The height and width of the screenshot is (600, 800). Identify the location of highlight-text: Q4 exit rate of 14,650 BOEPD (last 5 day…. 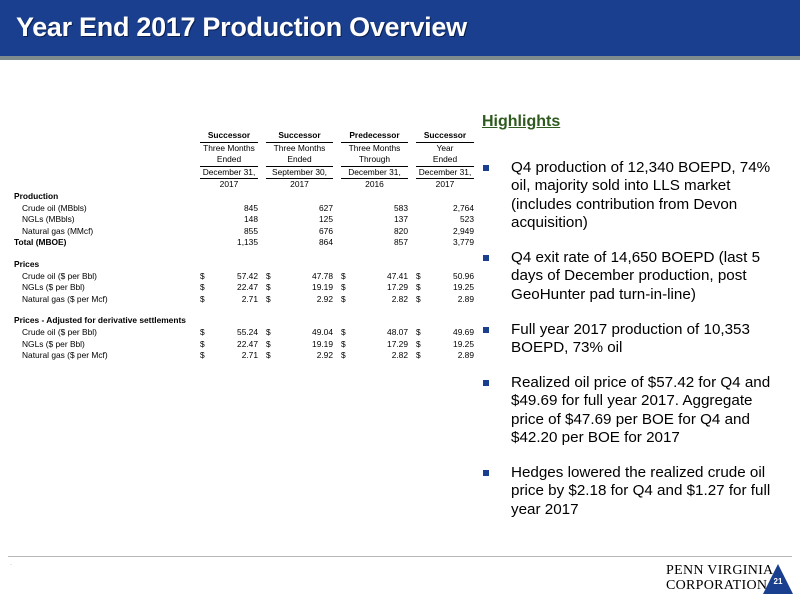
(636, 276).